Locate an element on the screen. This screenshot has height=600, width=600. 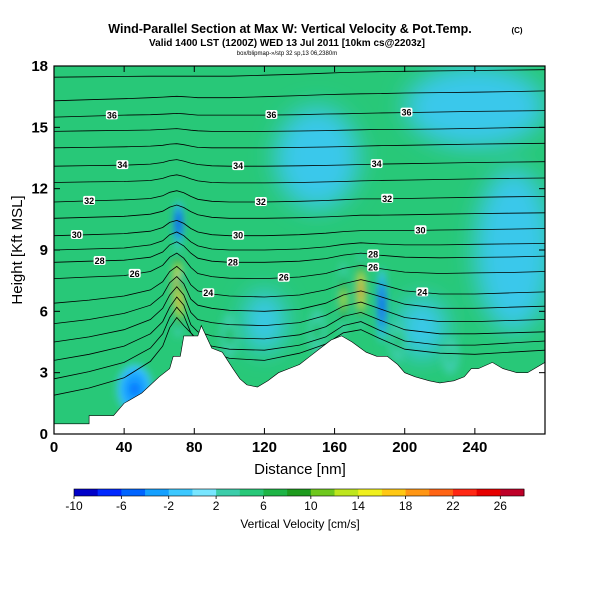
colorbar-tick-label: 18 is located at coordinates (406, 506).